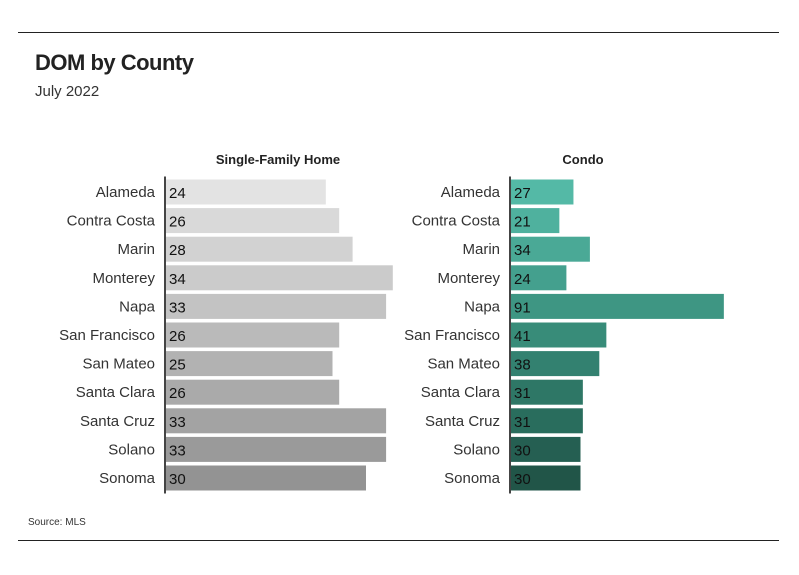 This screenshot has height=575, width=799. I want to click on source-note: Source: MLS, so click(57, 522).